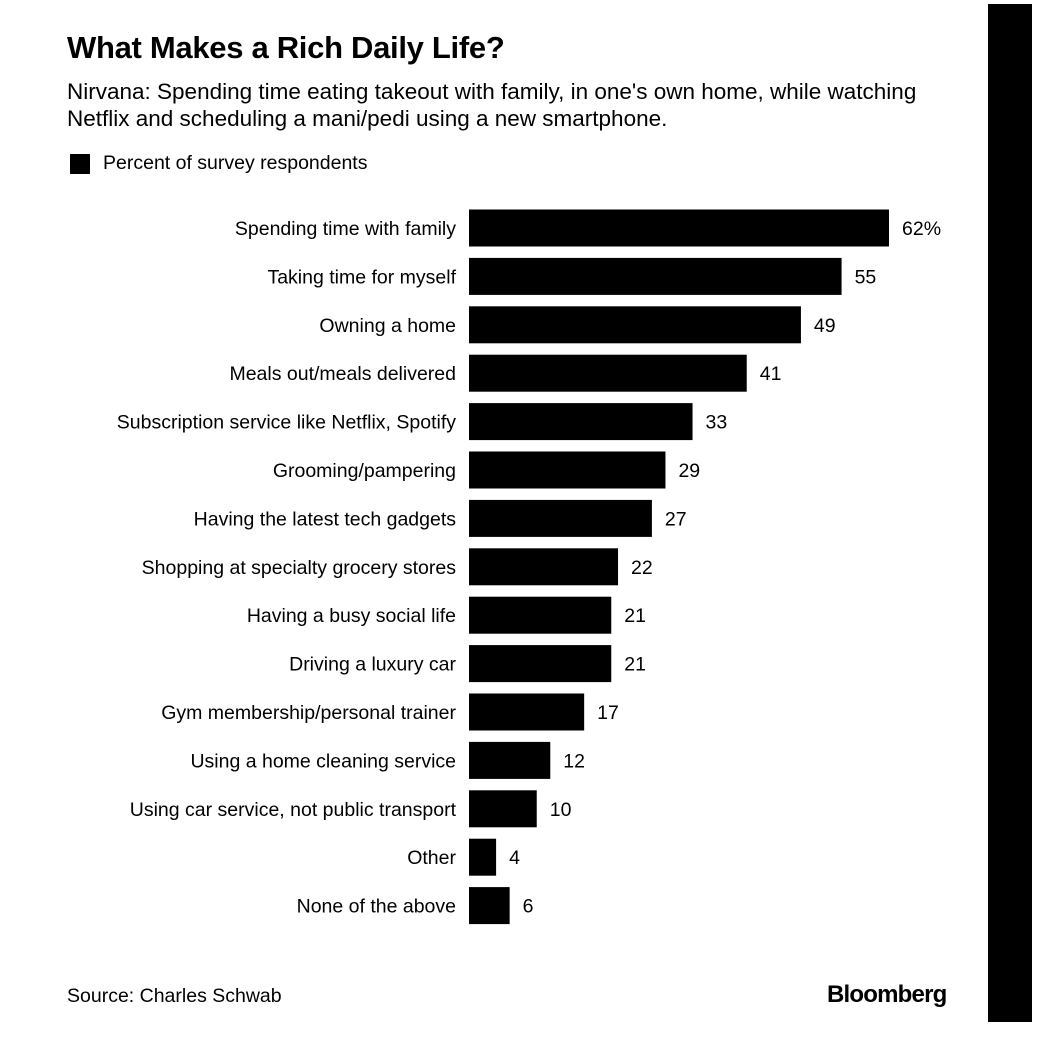  What do you see at coordinates (887, 994) in the screenshot?
I see `bloomberg-logo: Bloomberg` at bounding box center [887, 994].